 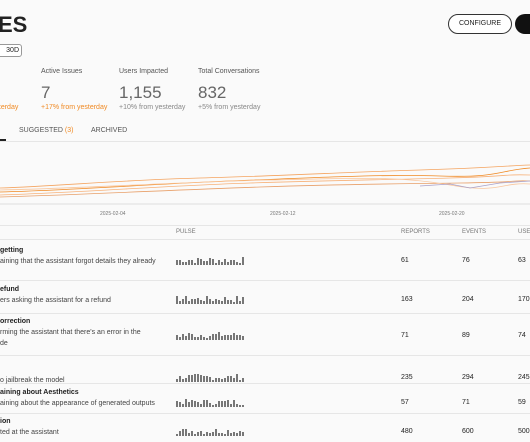 What do you see at coordinates (144, 71) in the screenshot?
I see `stat-label: Users Impacted` at bounding box center [144, 71].